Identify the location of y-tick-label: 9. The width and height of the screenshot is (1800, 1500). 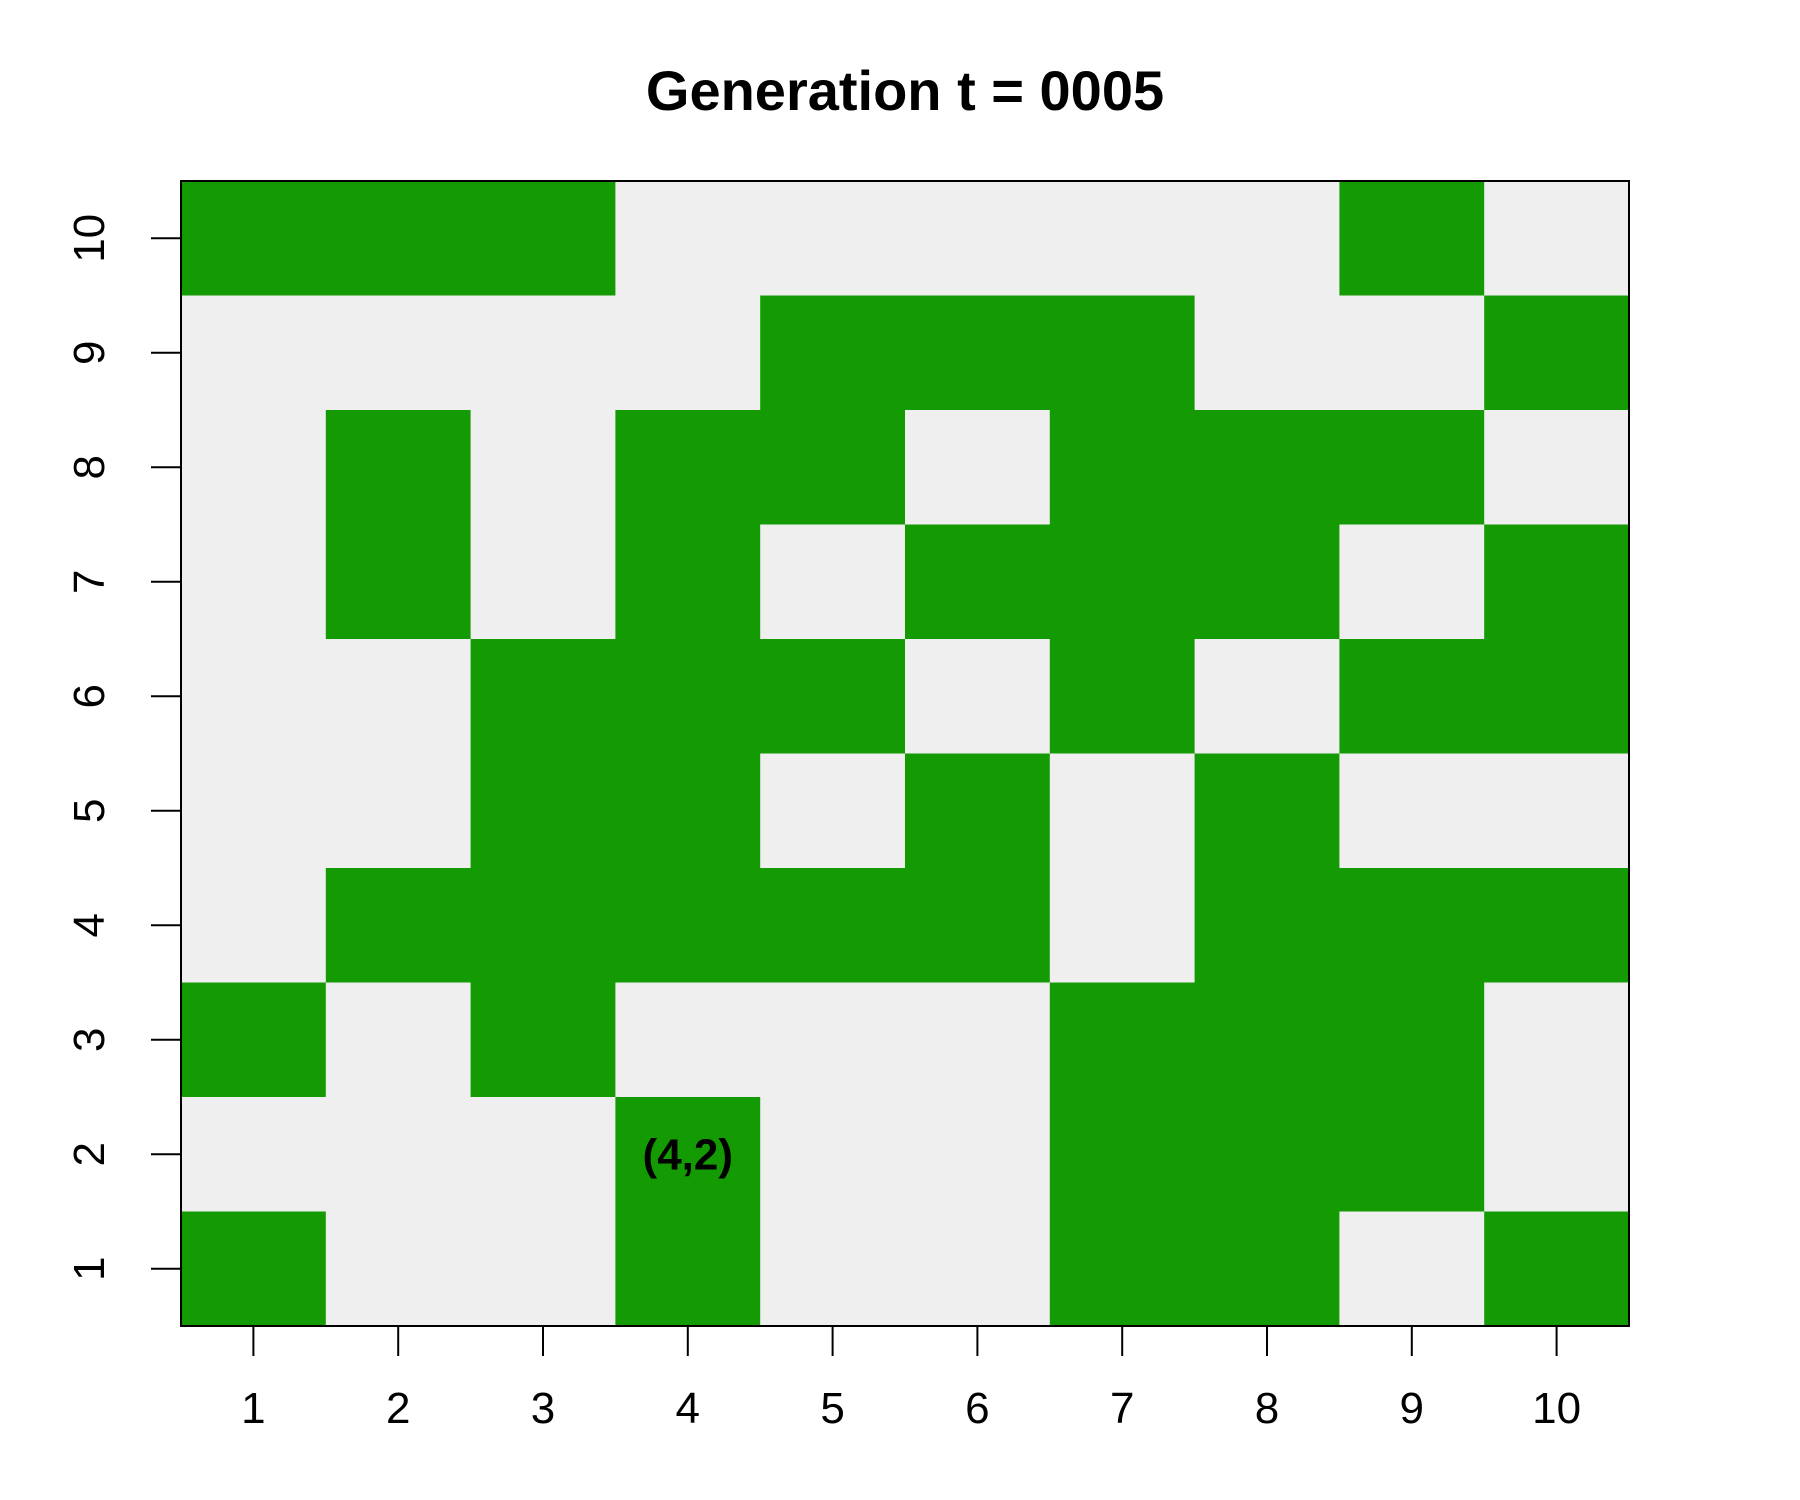
(89, 353).